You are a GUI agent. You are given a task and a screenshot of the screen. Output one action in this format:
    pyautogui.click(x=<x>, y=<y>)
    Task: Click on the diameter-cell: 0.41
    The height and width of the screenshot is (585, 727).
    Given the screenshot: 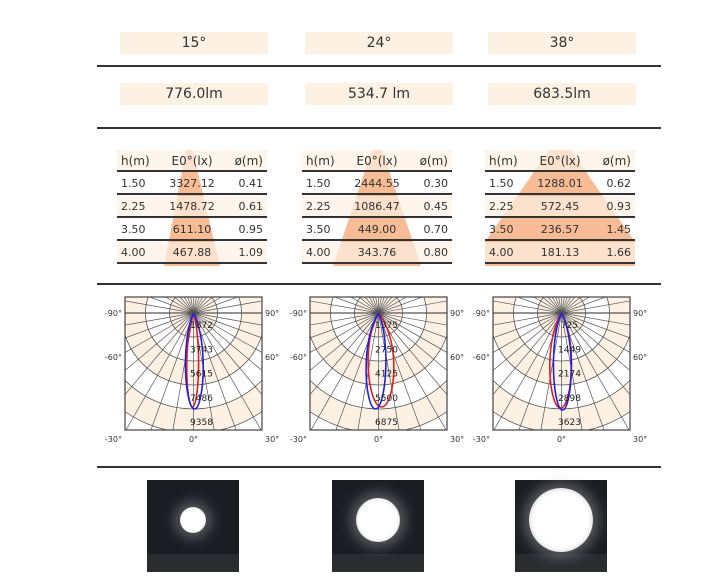 What is the action you would take?
    pyautogui.click(x=251, y=183)
    